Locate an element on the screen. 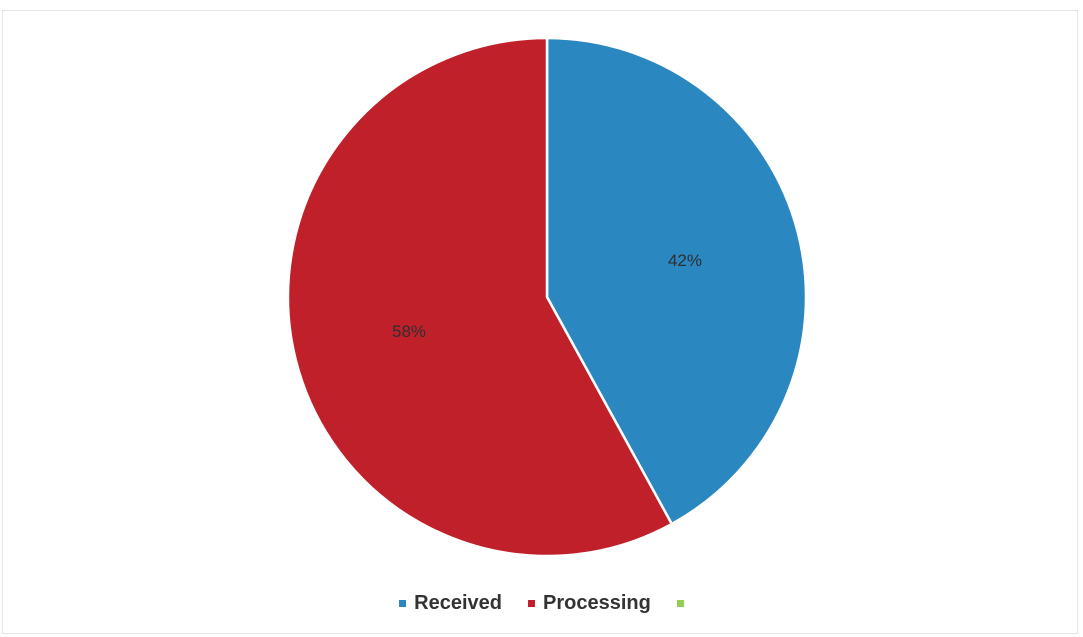 The width and height of the screenshot is (1083, 637). legend-item-unnamed is located at coordinates (680, 603).